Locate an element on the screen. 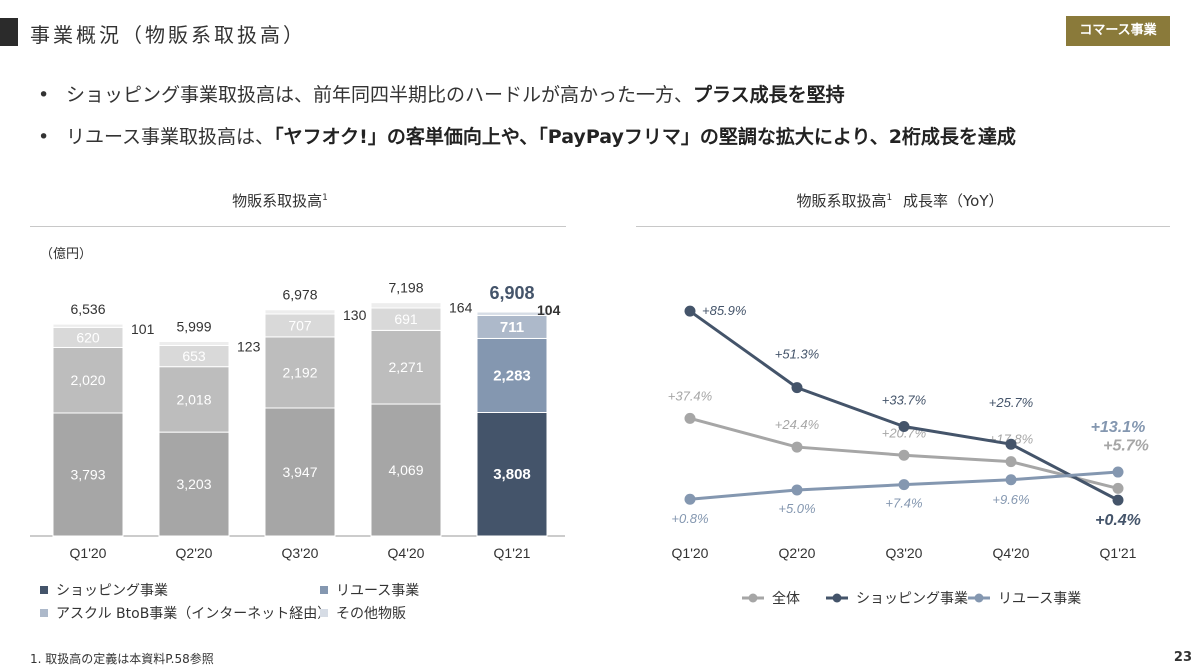 The image size is (1200, 672). bar-value-label: 620 is located at coordinates (88, 337).